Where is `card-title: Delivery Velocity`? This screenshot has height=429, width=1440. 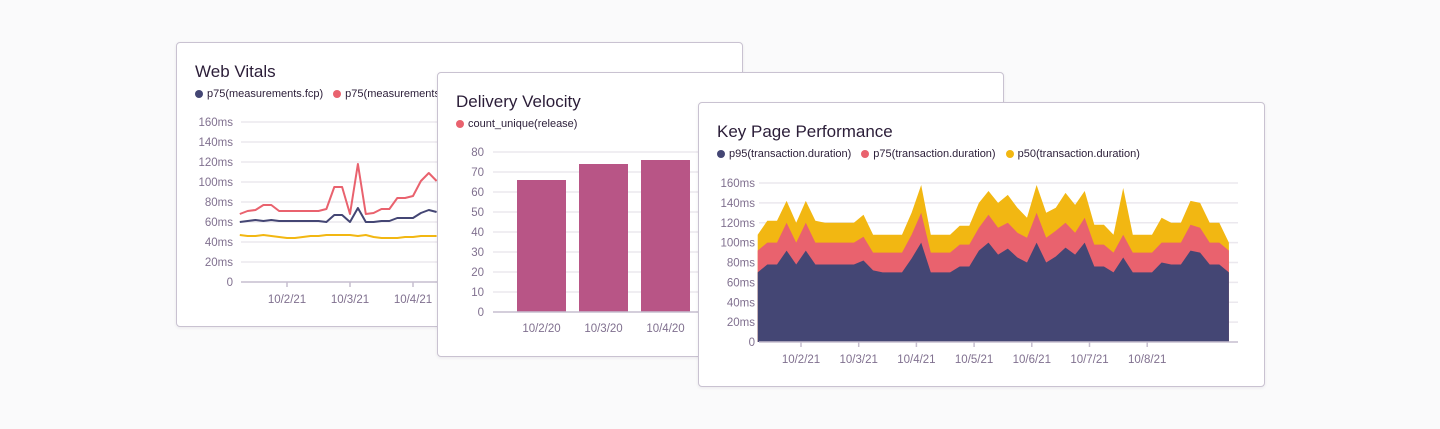
card-title: Delivery Velocity is located at coordinates (518, 101).